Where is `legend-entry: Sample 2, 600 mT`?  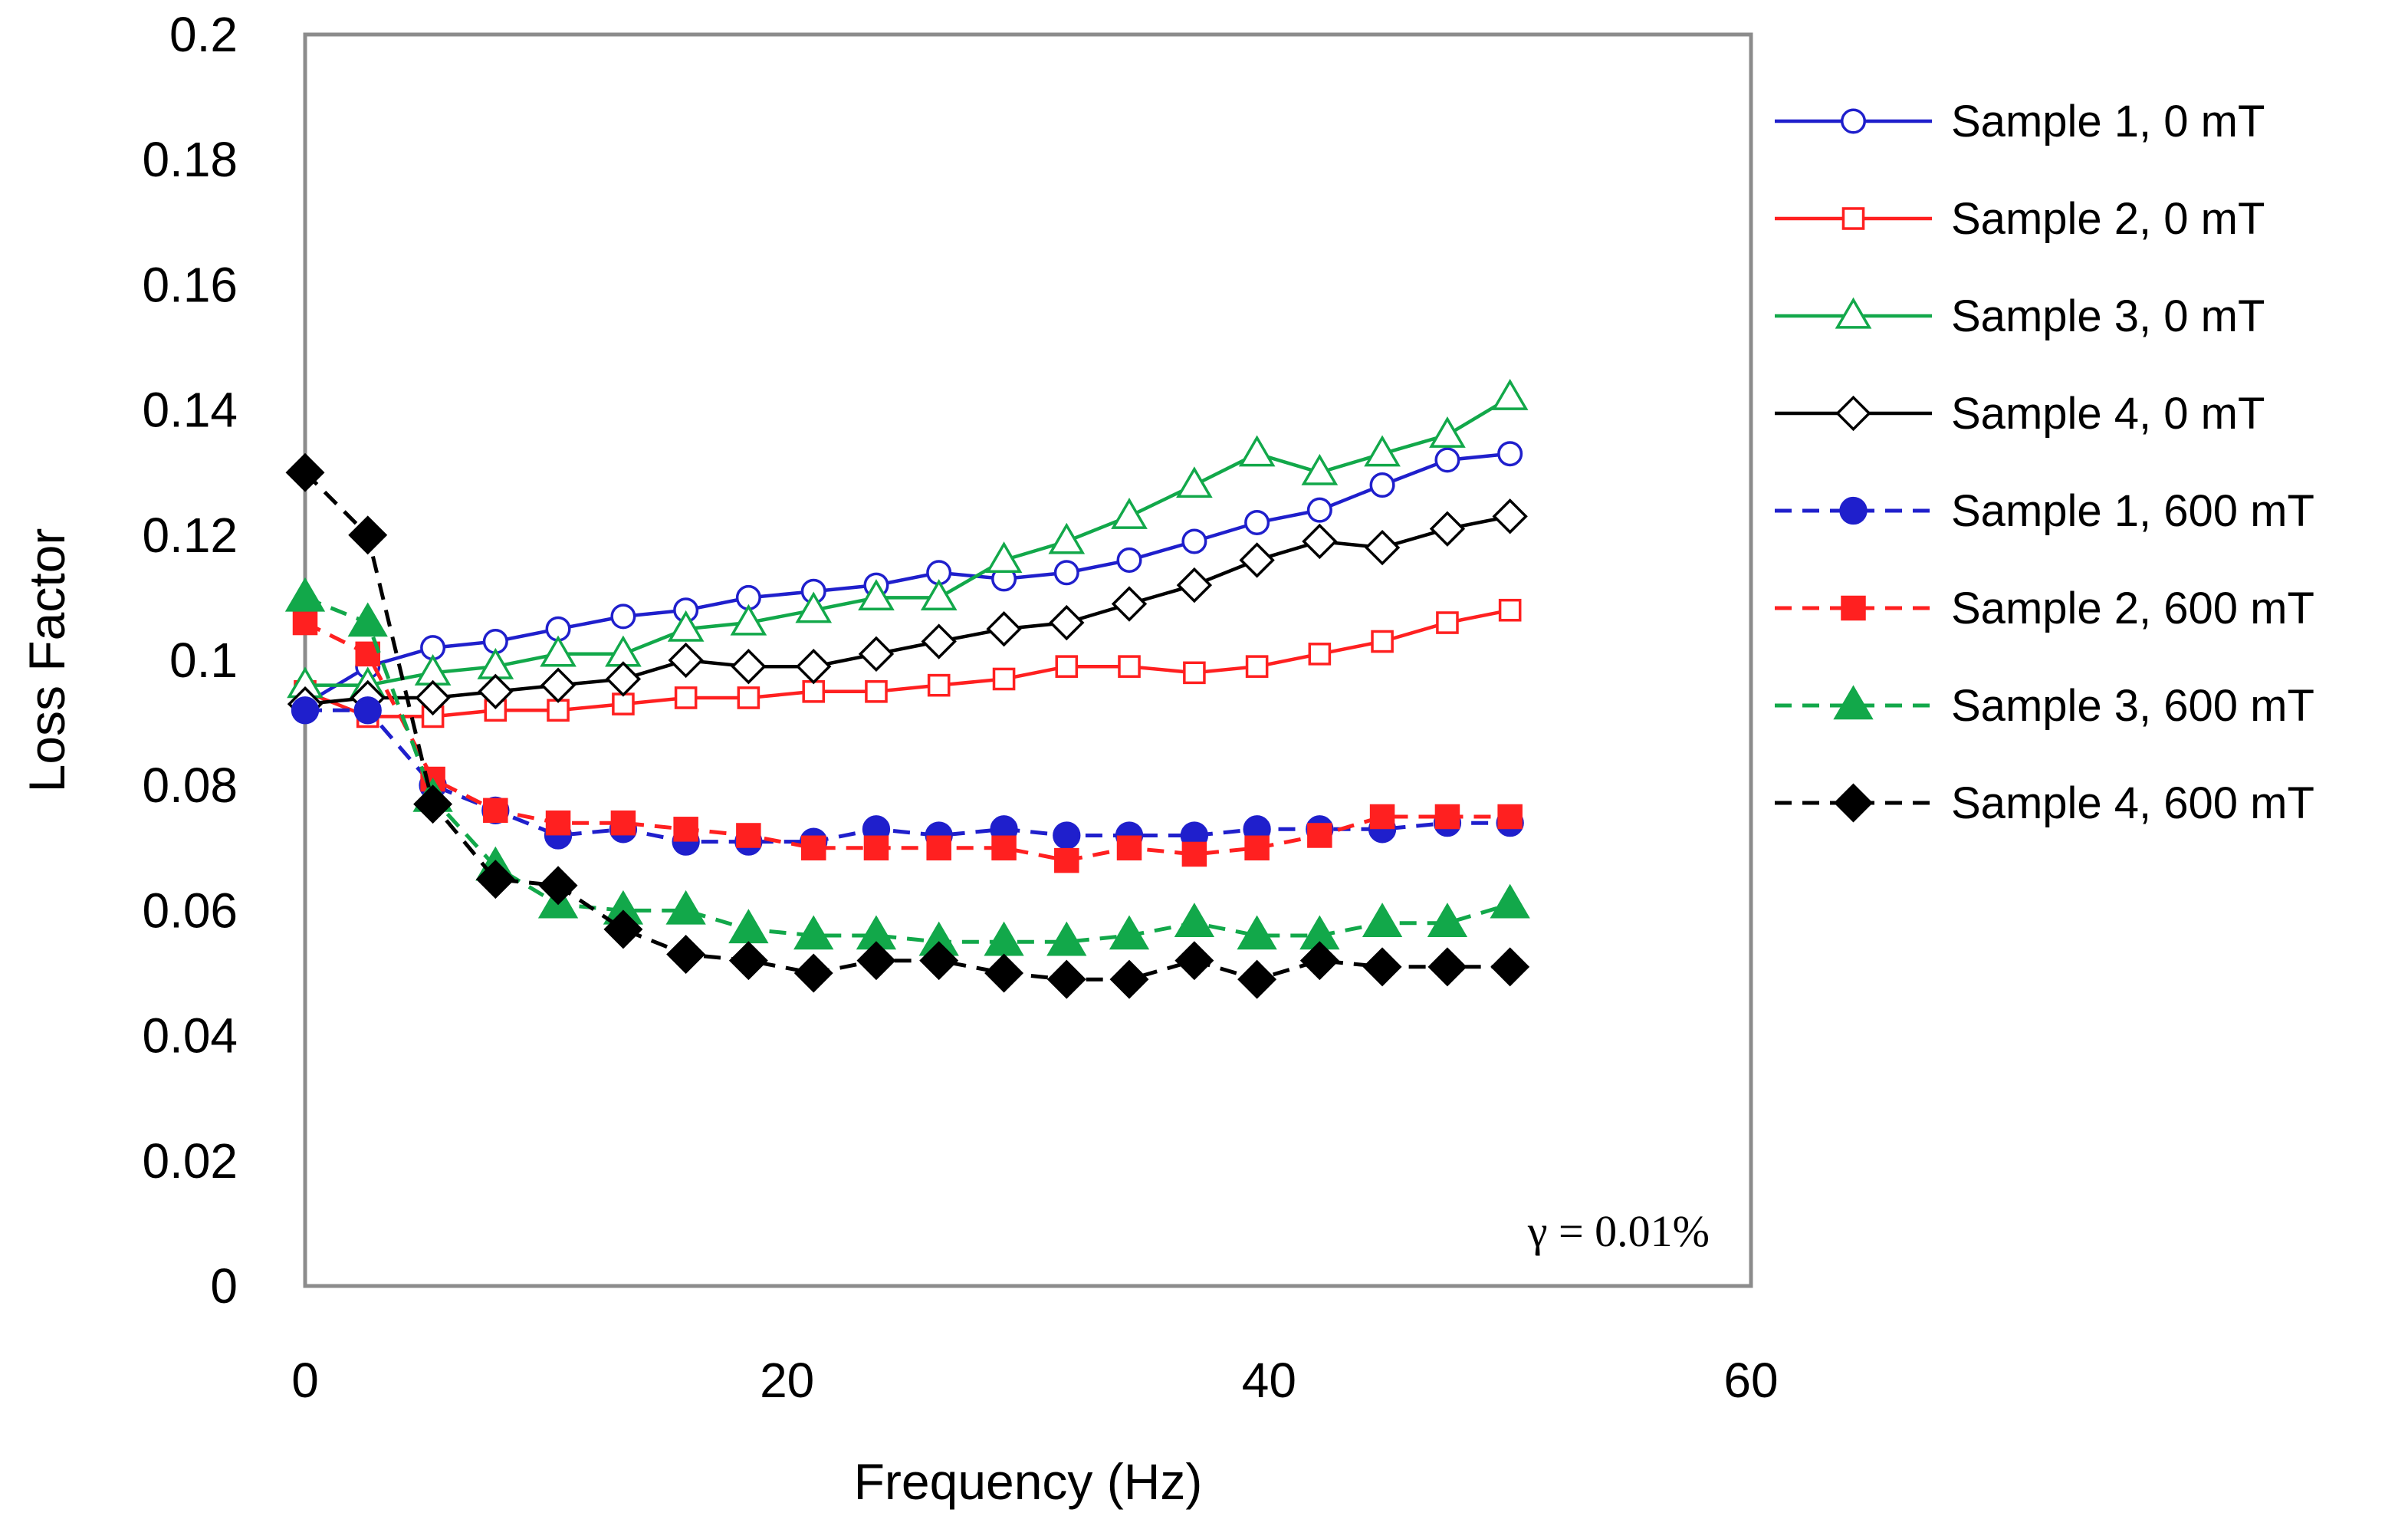
legend-entry: Sample 2, 600 mT is located at coordinates (2044, 608).